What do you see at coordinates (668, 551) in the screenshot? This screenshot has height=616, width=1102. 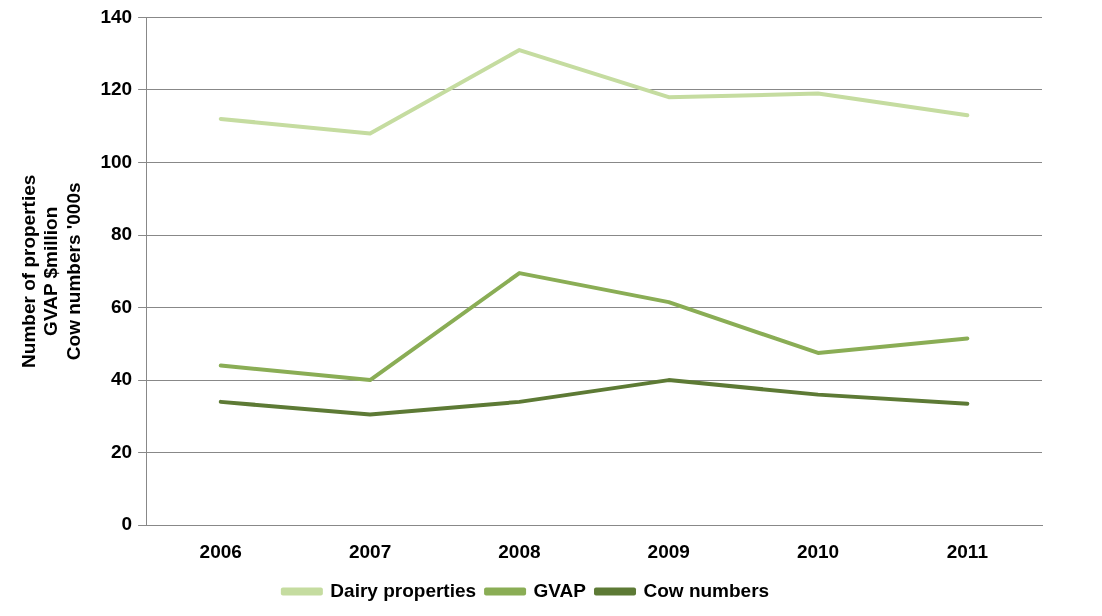 I see `x-tick-label: 2009` at bounding box center [668, 551].